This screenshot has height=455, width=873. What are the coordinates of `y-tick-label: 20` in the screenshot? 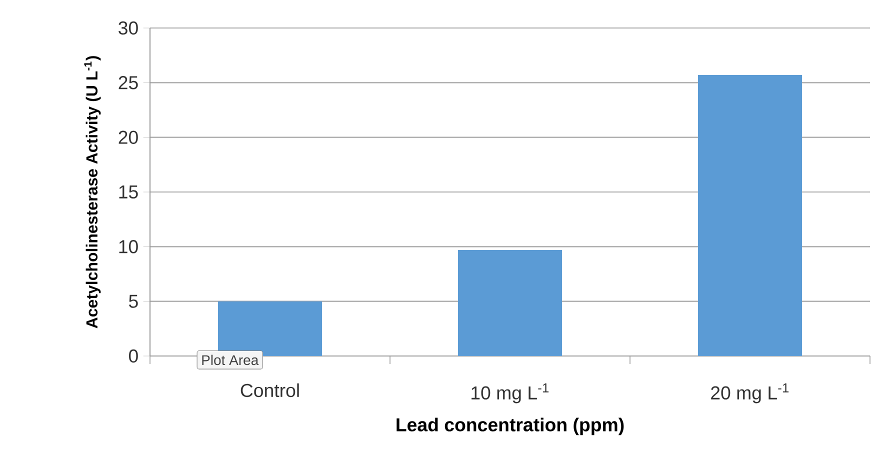 It's located at (128, 137).